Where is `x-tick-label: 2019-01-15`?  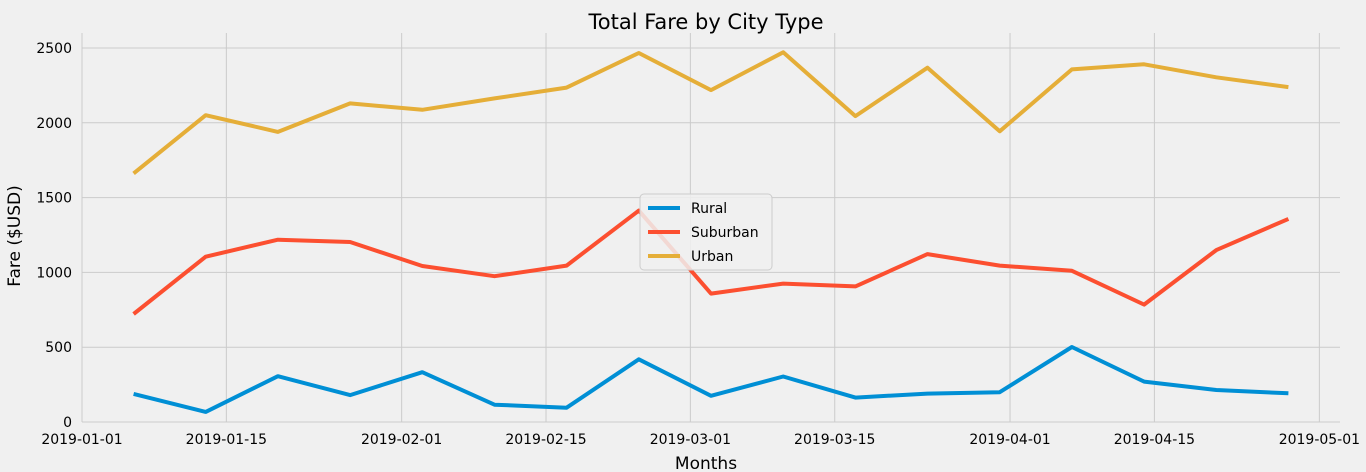 x-tick-label: 2019-01-15 is located at coordinates (226, 440).